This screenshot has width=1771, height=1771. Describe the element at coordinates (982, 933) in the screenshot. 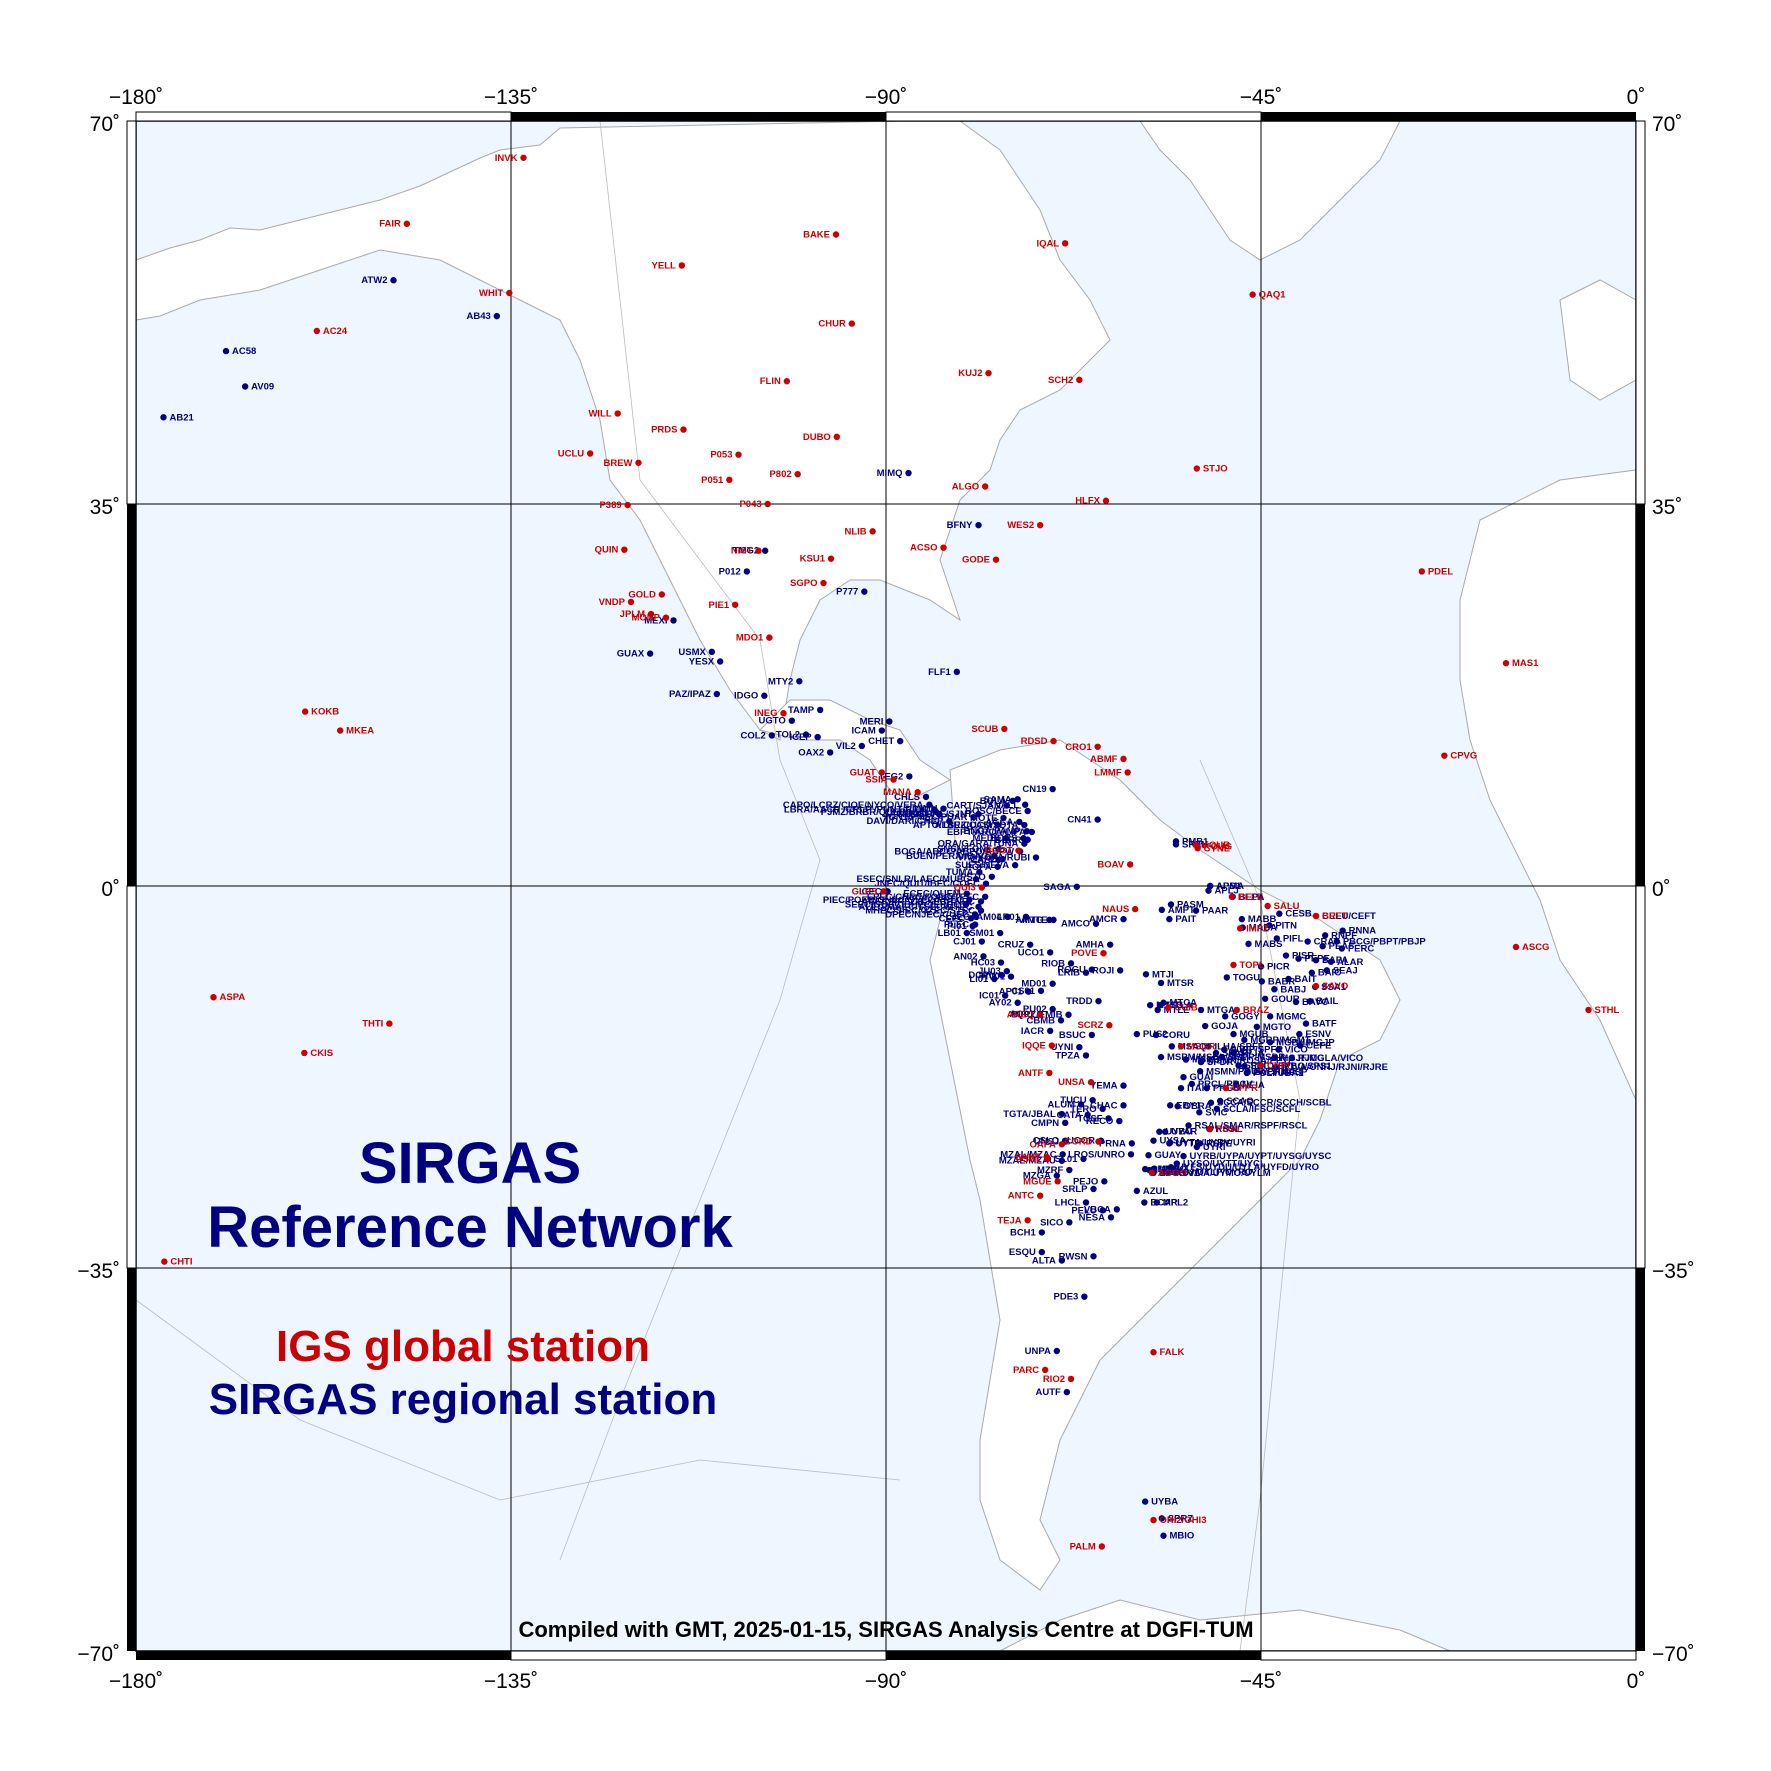

I see `sirgas-station-label: SM01` at that location.